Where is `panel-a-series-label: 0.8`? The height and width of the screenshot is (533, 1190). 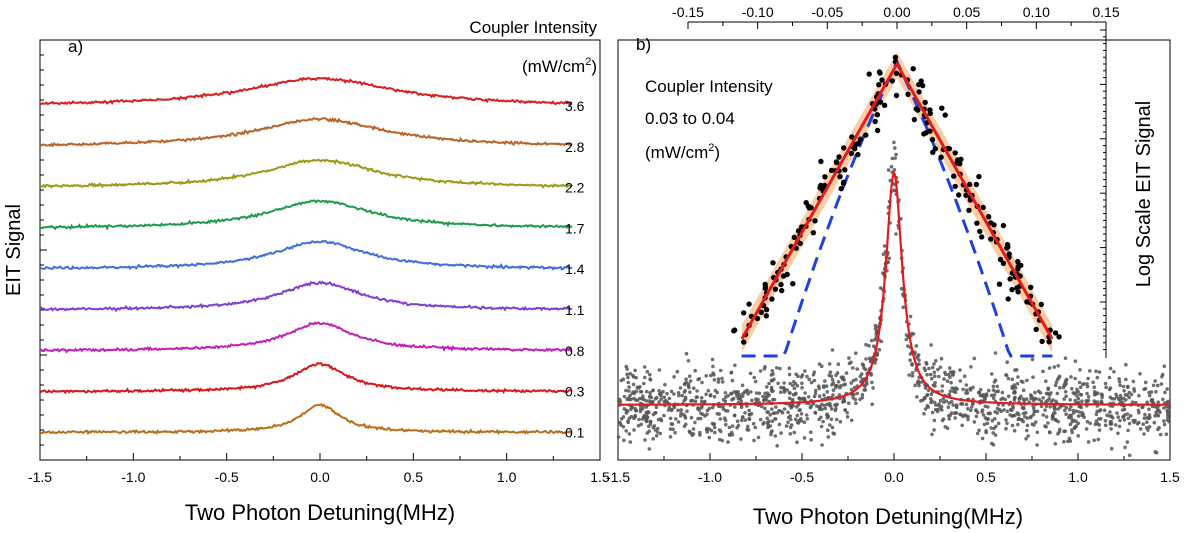 panel-a-series-label: 0.8 is located at coordinates (575, 351).